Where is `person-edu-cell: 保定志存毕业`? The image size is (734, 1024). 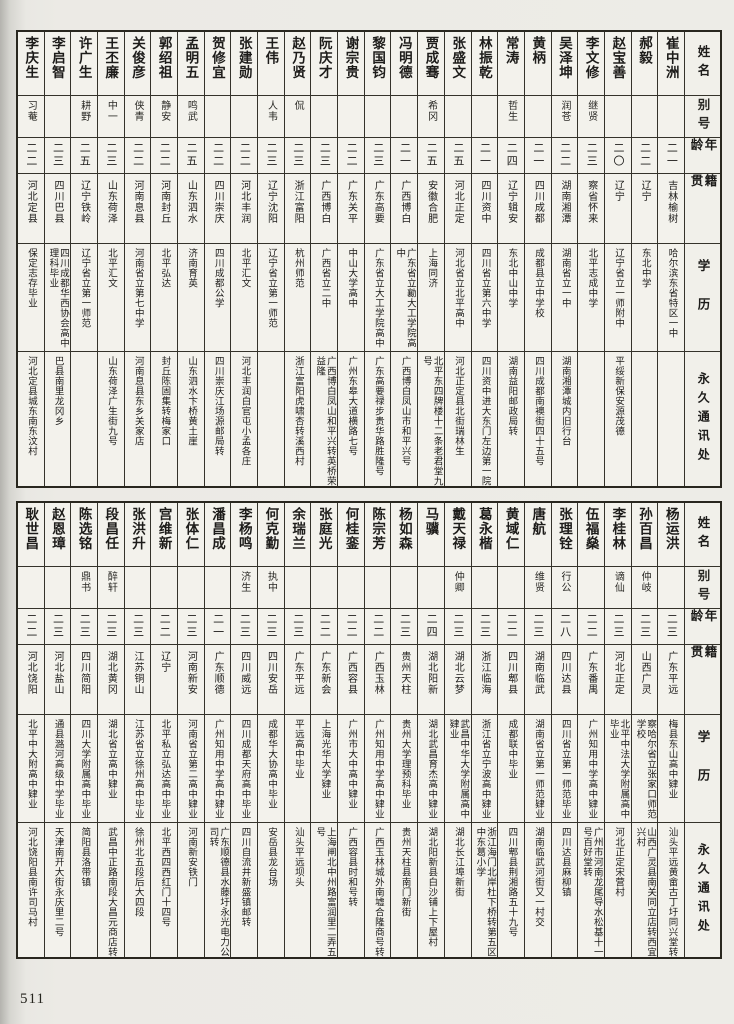 person-edu-cell: 保定志存毕业 is located at coordinates (30, 298).